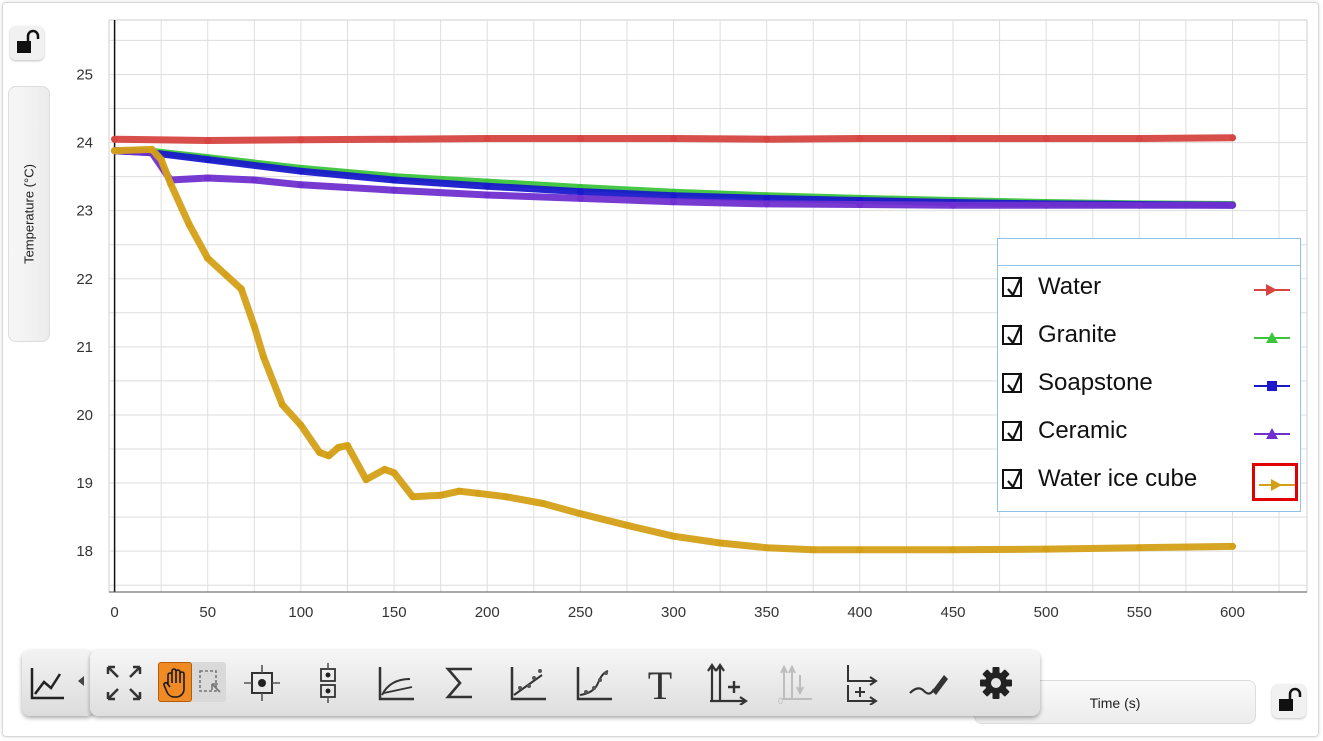 The height and width of the screenshot is (741, 1323). Describe the element at coordinates (1289, 701) in the screenshot. I see `x-axis-lock-button` at that location.